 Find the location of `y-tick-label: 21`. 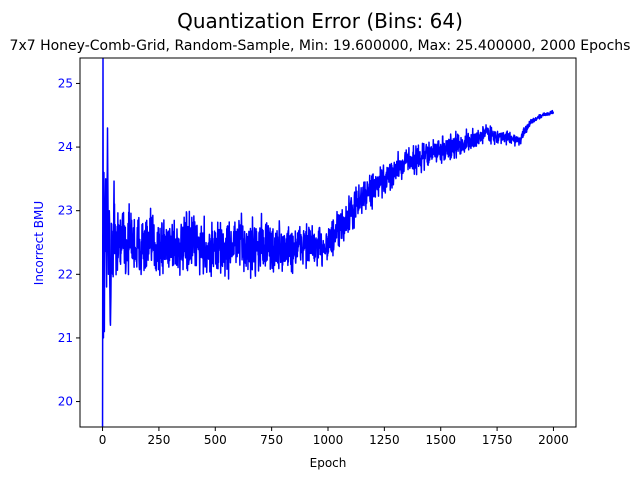

y-tick-label: 21 is located at coordinates (65, 338).